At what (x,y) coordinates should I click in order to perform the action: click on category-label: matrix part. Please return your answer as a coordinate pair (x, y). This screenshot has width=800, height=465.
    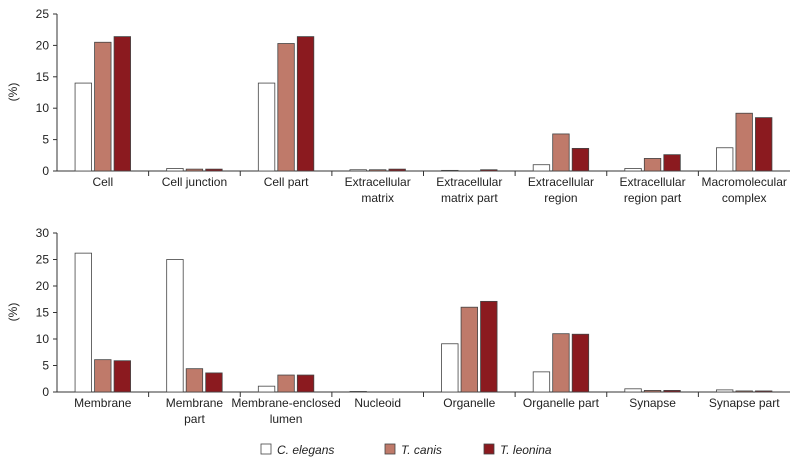
    Looking at the image, I should click on (469, 198).